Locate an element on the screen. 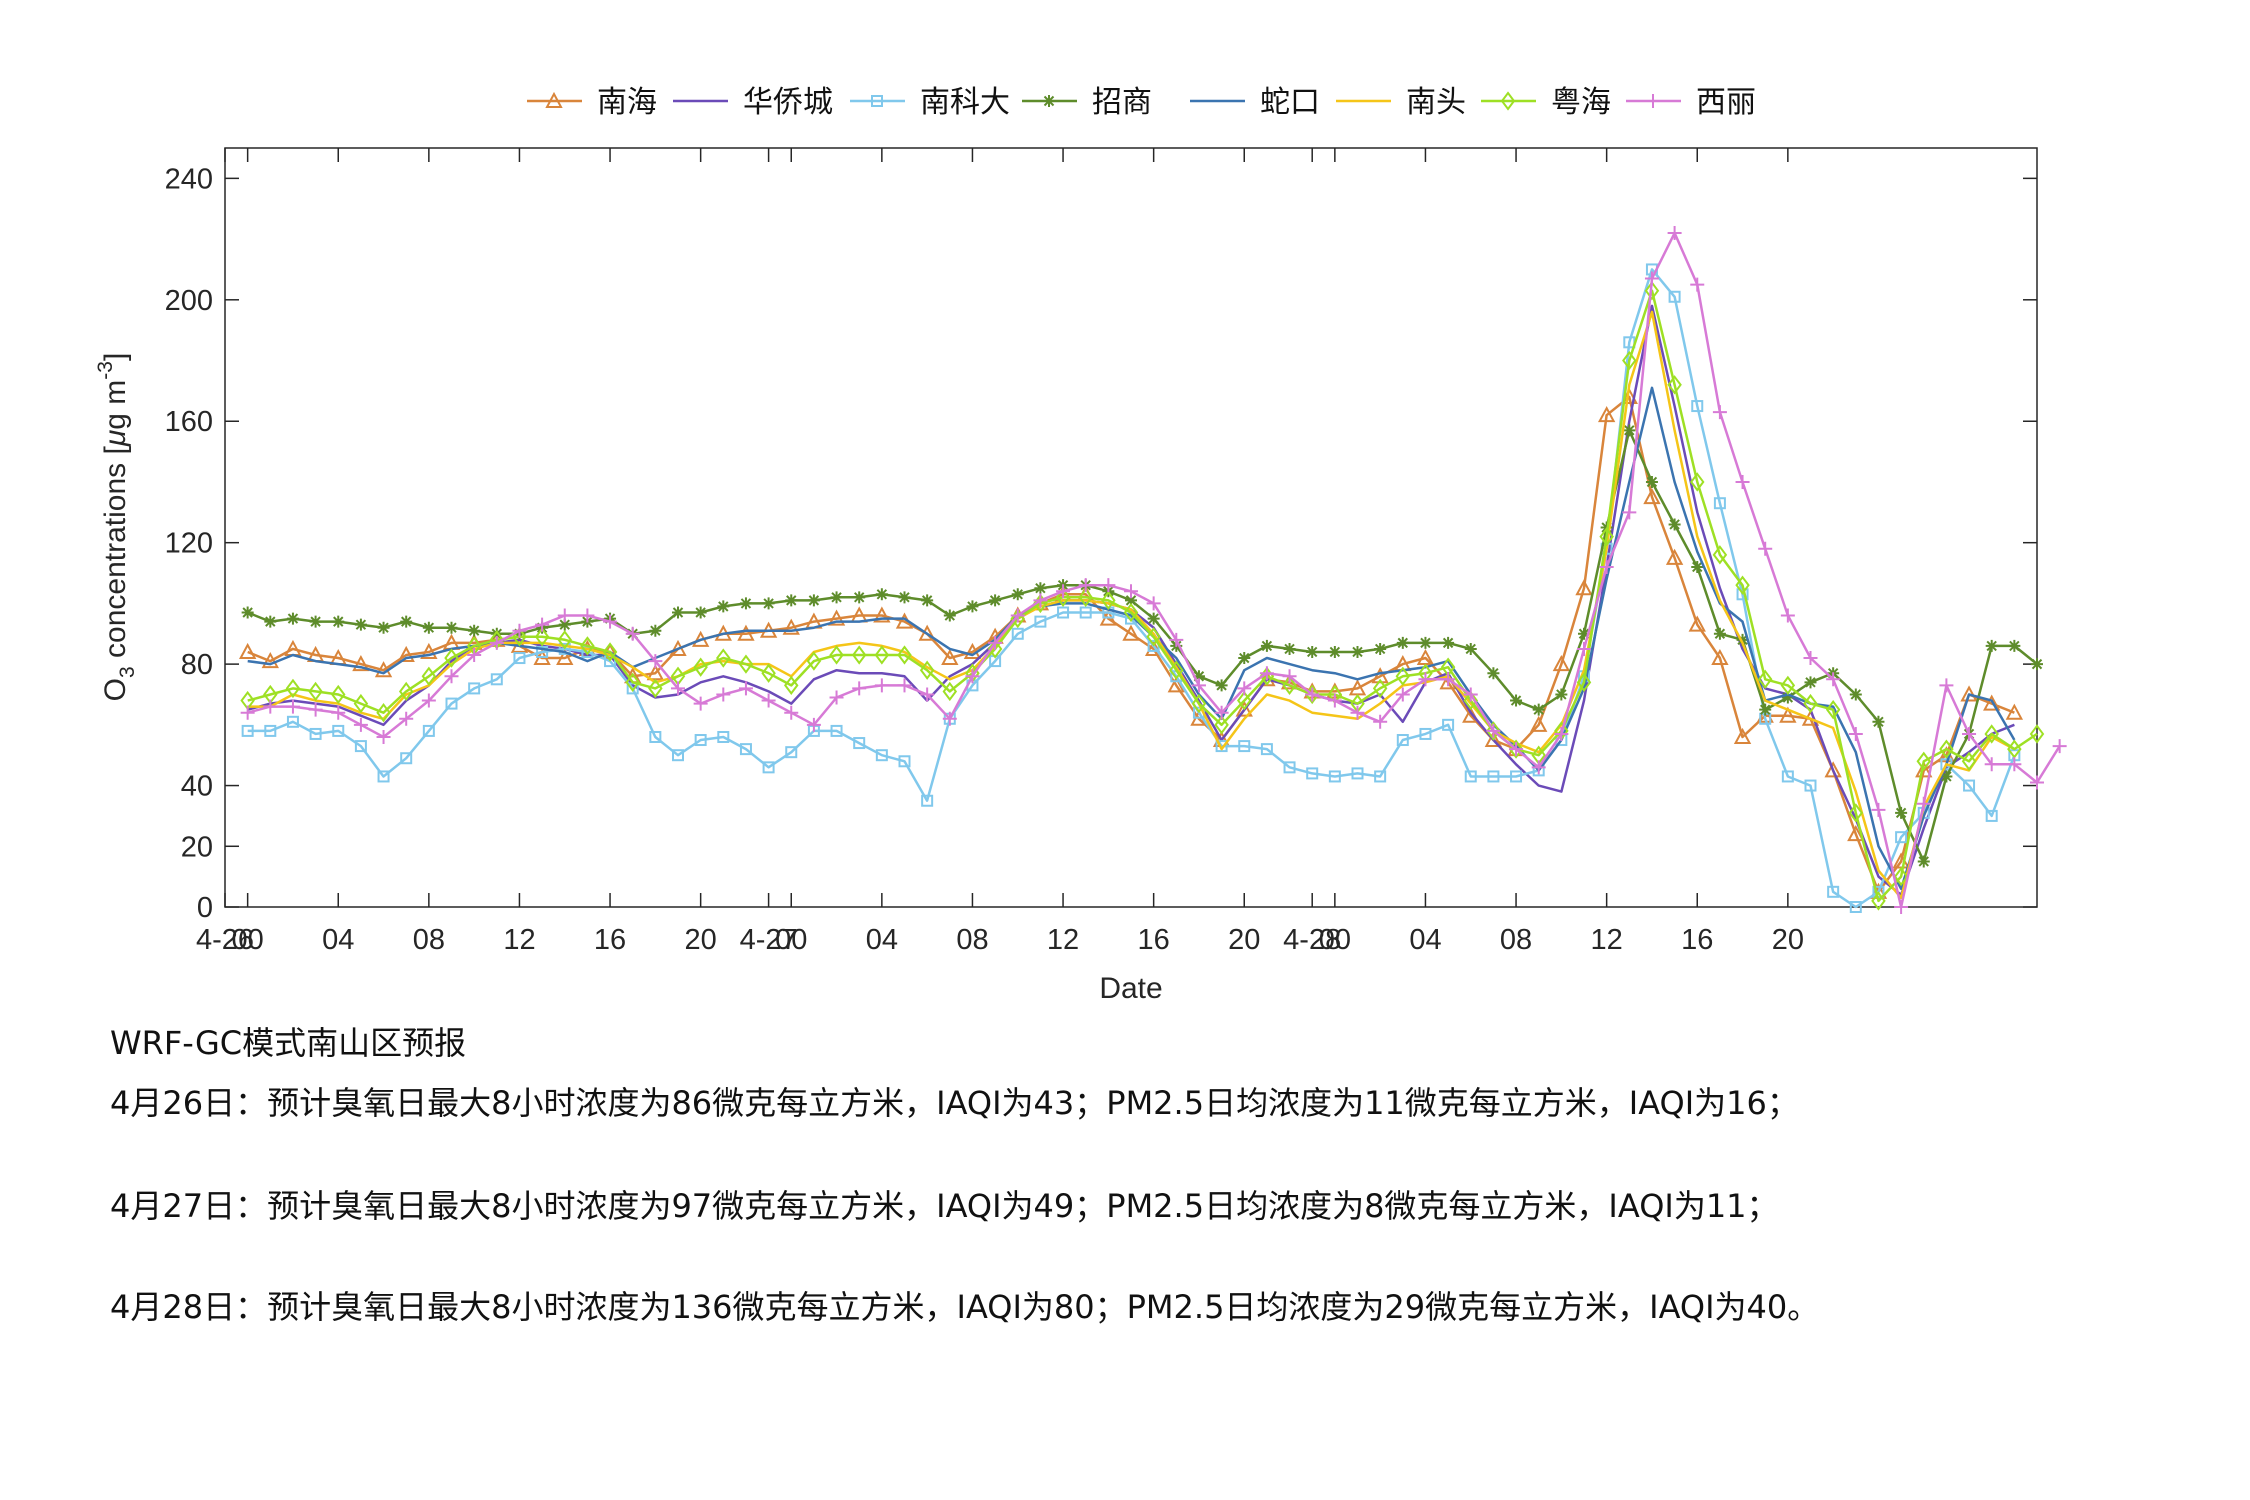 The height and width of the screenshot is (1500, 2250). legend-item: 招商 is located at coordinates (1087, 102).